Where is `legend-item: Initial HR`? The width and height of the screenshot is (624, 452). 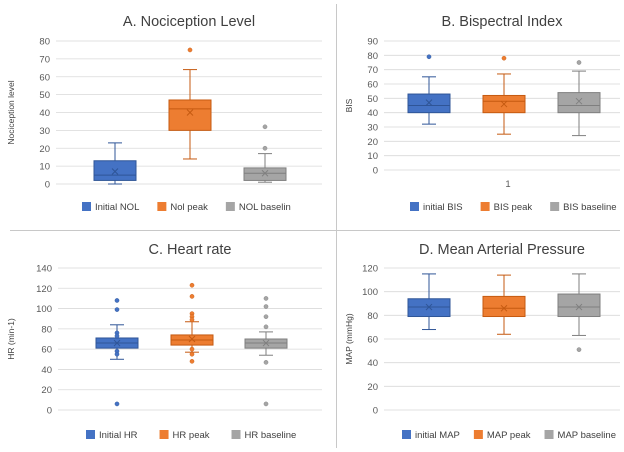
legend-item: Initial HR is located at coordinates (112, 435).